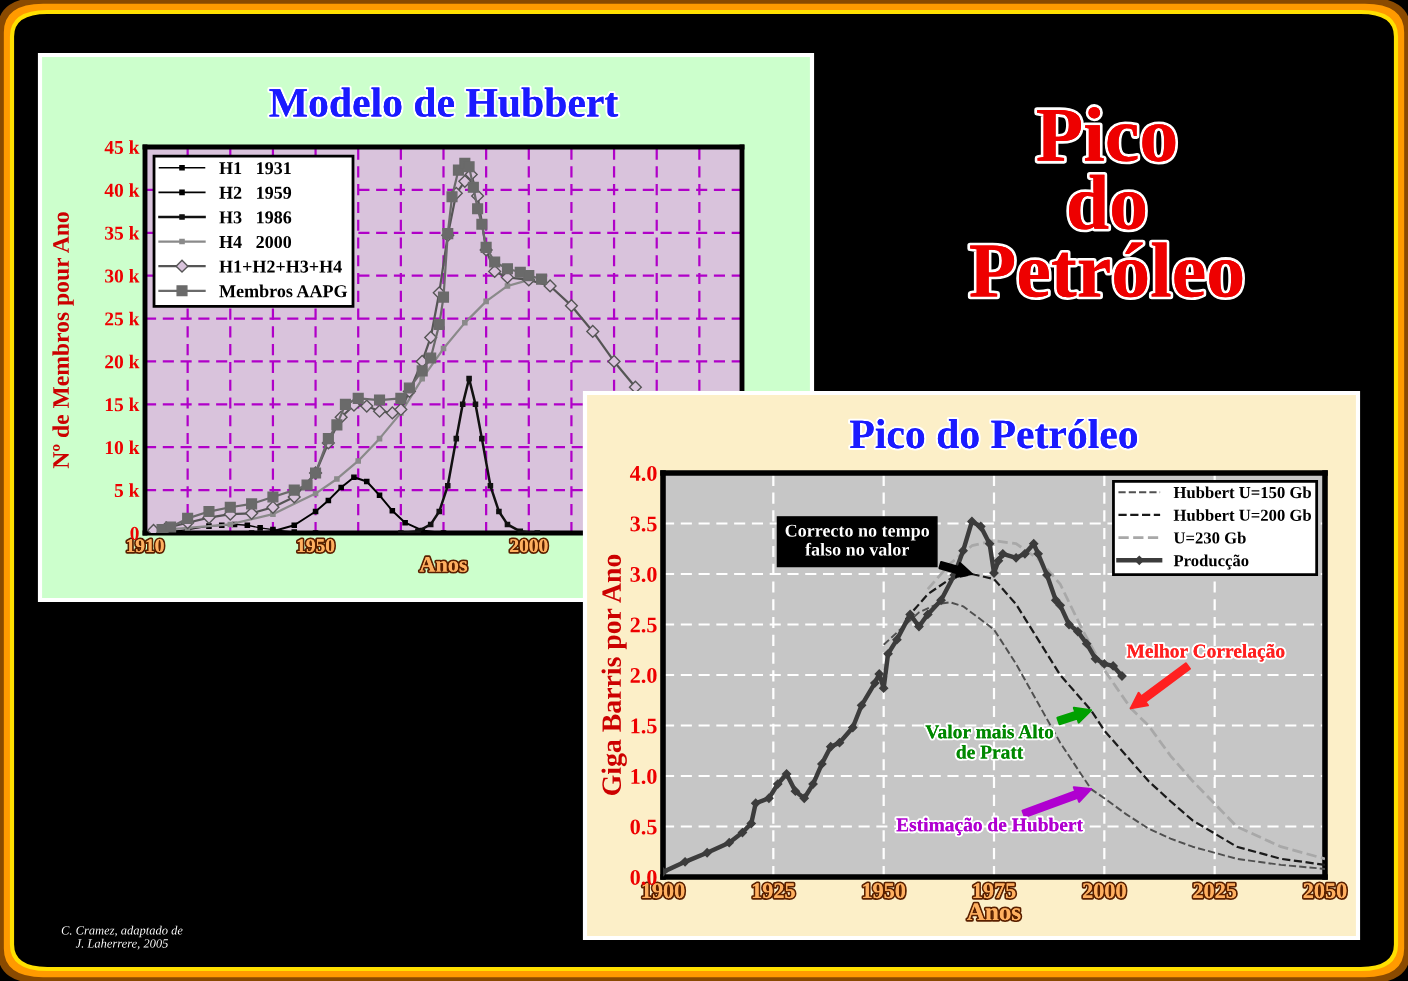 This screenshot has width=1408, height=981. What do you see at coordinates (1215, 891) in the screenshot?
I see `x-tick-label: 2025` at bounding box center [1215, 891].